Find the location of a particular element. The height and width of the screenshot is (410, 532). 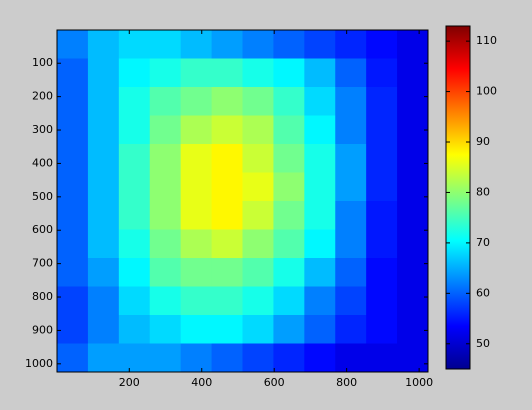

y-tick-label: 200 is located at coordinates (42, 96).